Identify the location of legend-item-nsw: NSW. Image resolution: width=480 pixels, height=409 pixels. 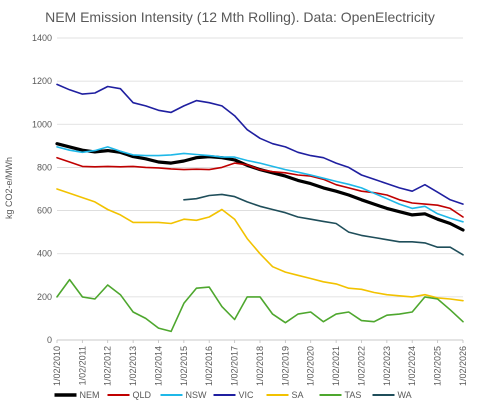
(184, 395).